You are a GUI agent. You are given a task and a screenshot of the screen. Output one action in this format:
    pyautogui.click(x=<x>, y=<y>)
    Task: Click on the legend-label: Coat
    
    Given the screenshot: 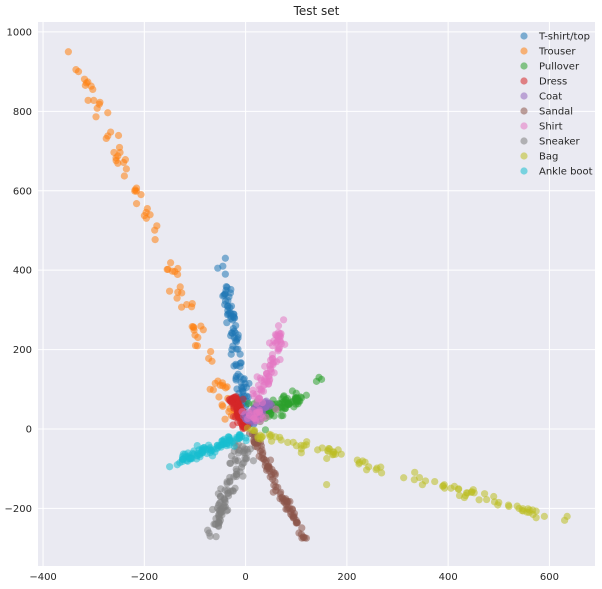 What is the action you would take?
    pyautogui.click(x=550, y=97)
    